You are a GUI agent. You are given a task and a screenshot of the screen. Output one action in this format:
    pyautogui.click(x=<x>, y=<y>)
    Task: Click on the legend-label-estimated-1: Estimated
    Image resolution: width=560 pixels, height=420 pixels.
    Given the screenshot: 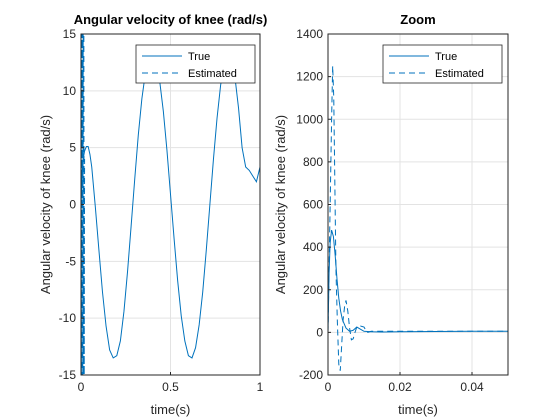 What is the action you would take?
    pyautogui.click(x=212, y=74)
    